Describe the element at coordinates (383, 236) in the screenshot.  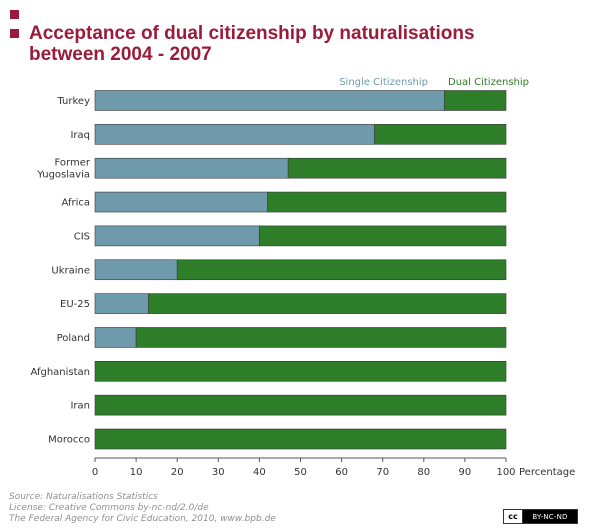
I see `bar-dual-cis` at that location.